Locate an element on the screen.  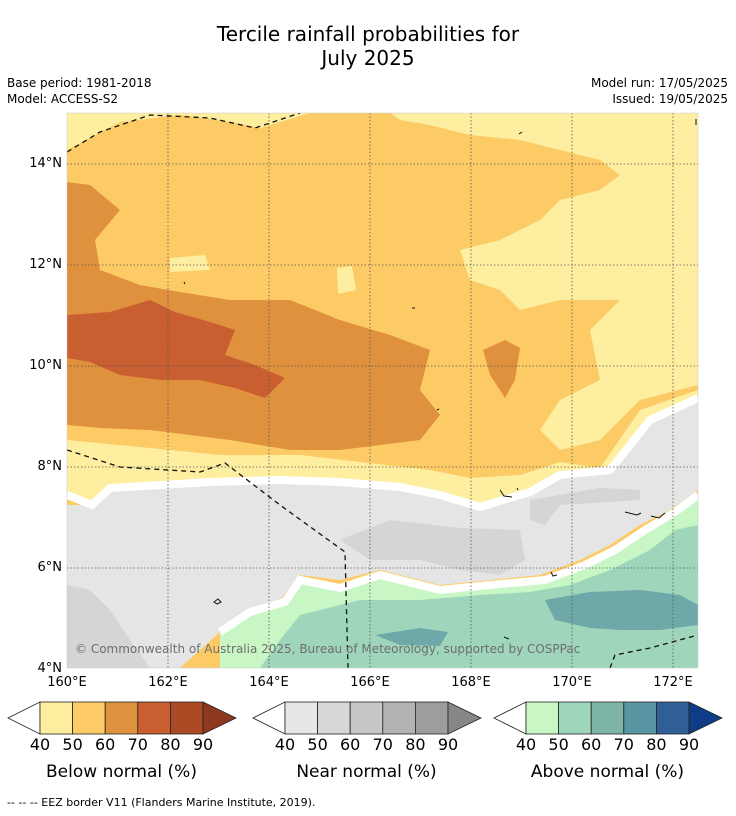
below-40-50-south-band is located at coordinates (382, 447).